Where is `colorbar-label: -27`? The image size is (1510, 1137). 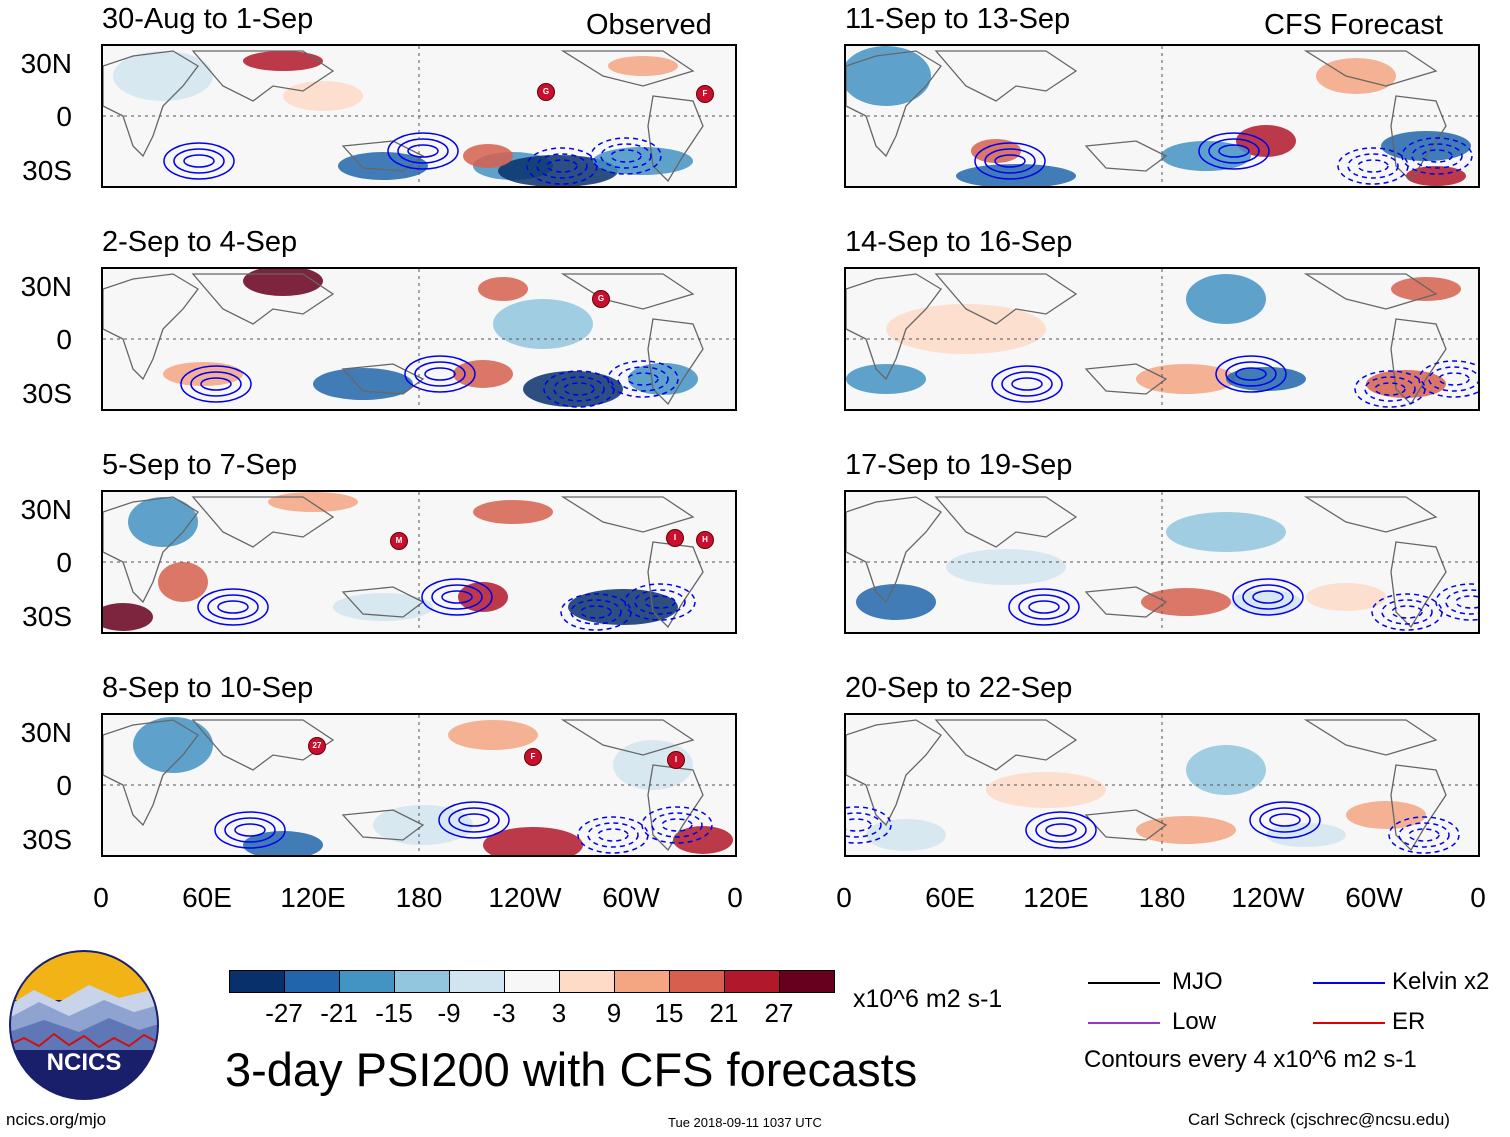
colorbar-label: -27 is located at coordinates (284, 1013).